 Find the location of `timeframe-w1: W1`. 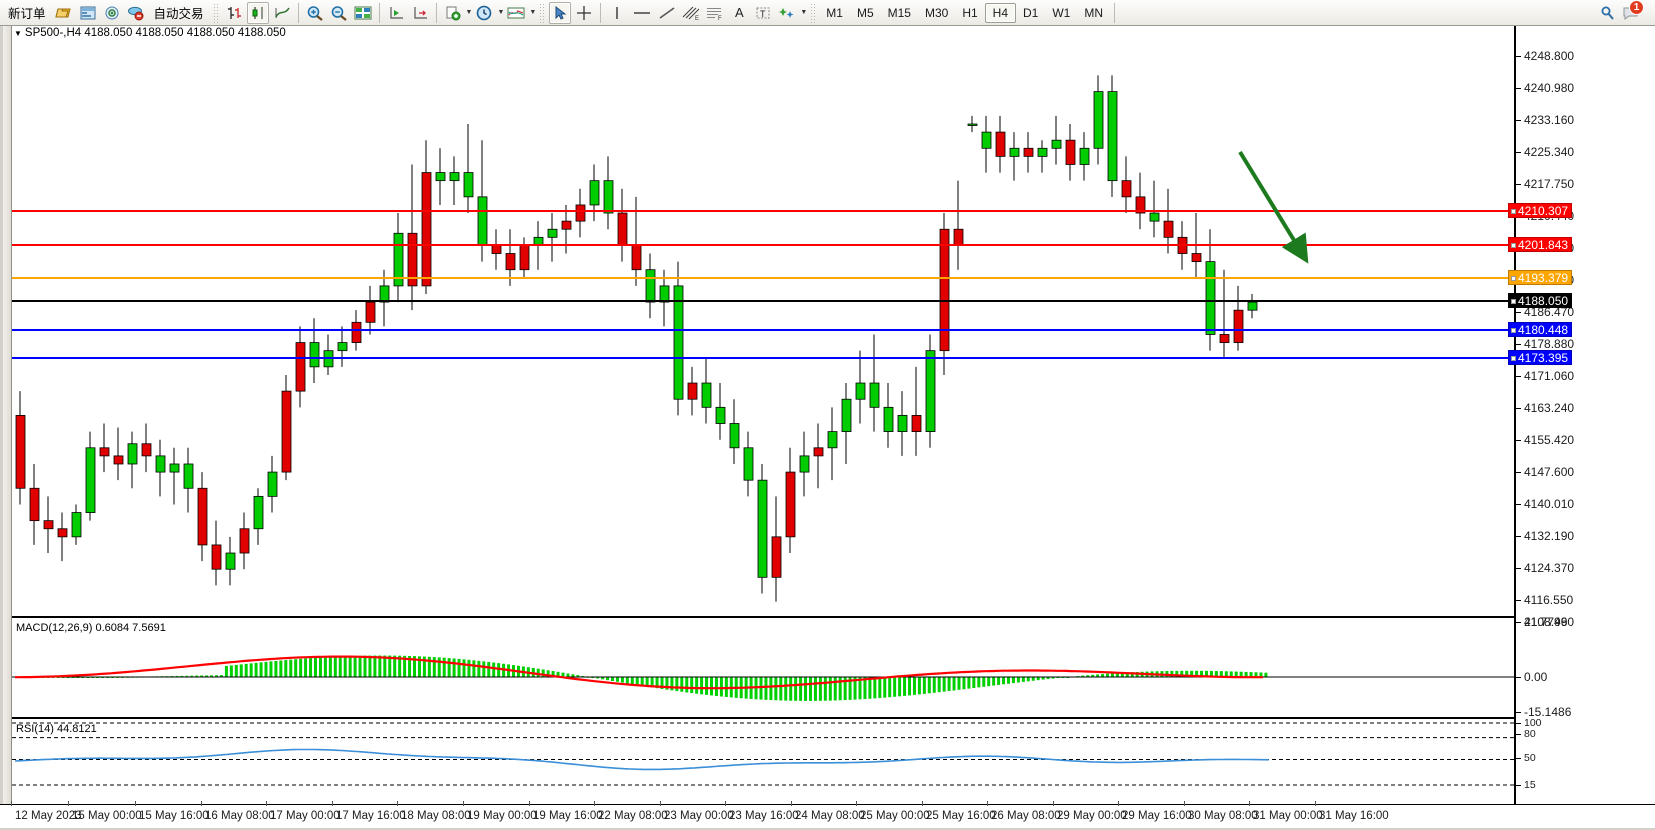

timeframe-w1: W1 is located at coordinates (1061, 12).